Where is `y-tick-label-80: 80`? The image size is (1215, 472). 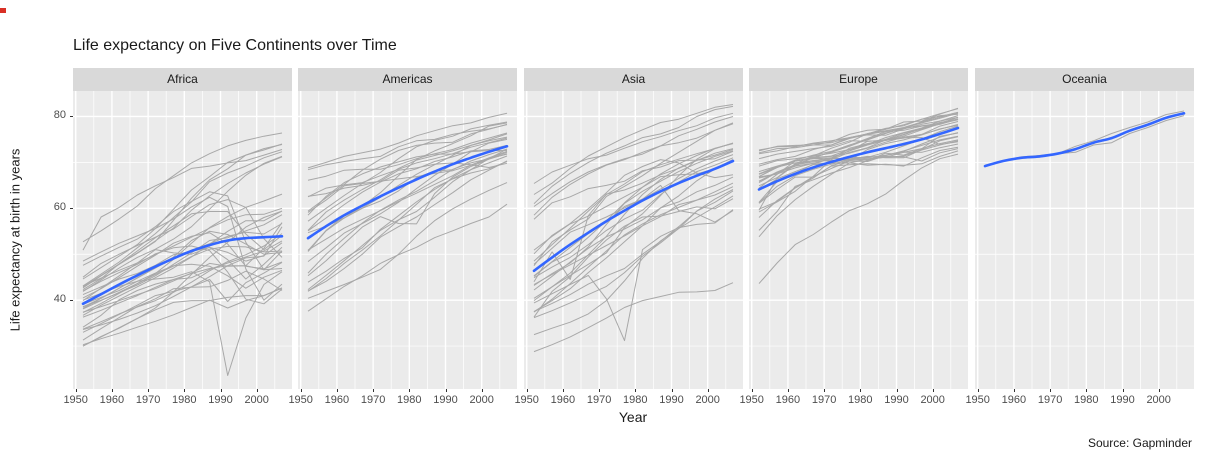 y-tick-label-80: 80 is located at coordinates (59, 115).